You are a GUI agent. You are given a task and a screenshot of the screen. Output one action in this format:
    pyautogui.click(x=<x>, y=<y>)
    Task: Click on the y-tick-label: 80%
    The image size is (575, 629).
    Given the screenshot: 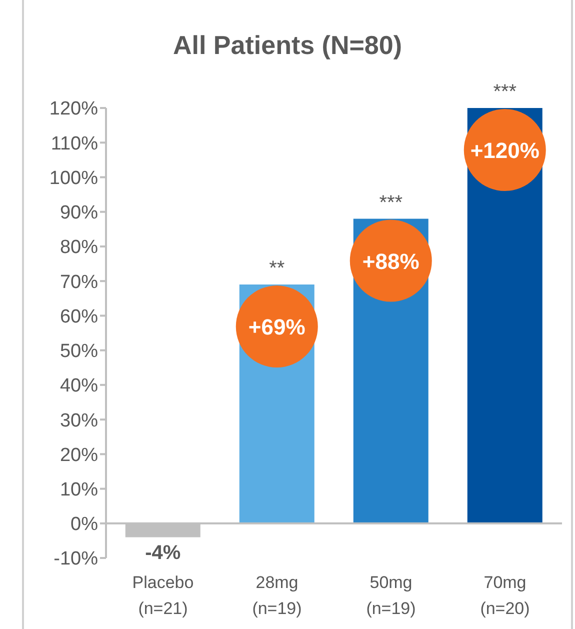 What is the action you would take?
    pyautogui.click(x=79, y=247)
    